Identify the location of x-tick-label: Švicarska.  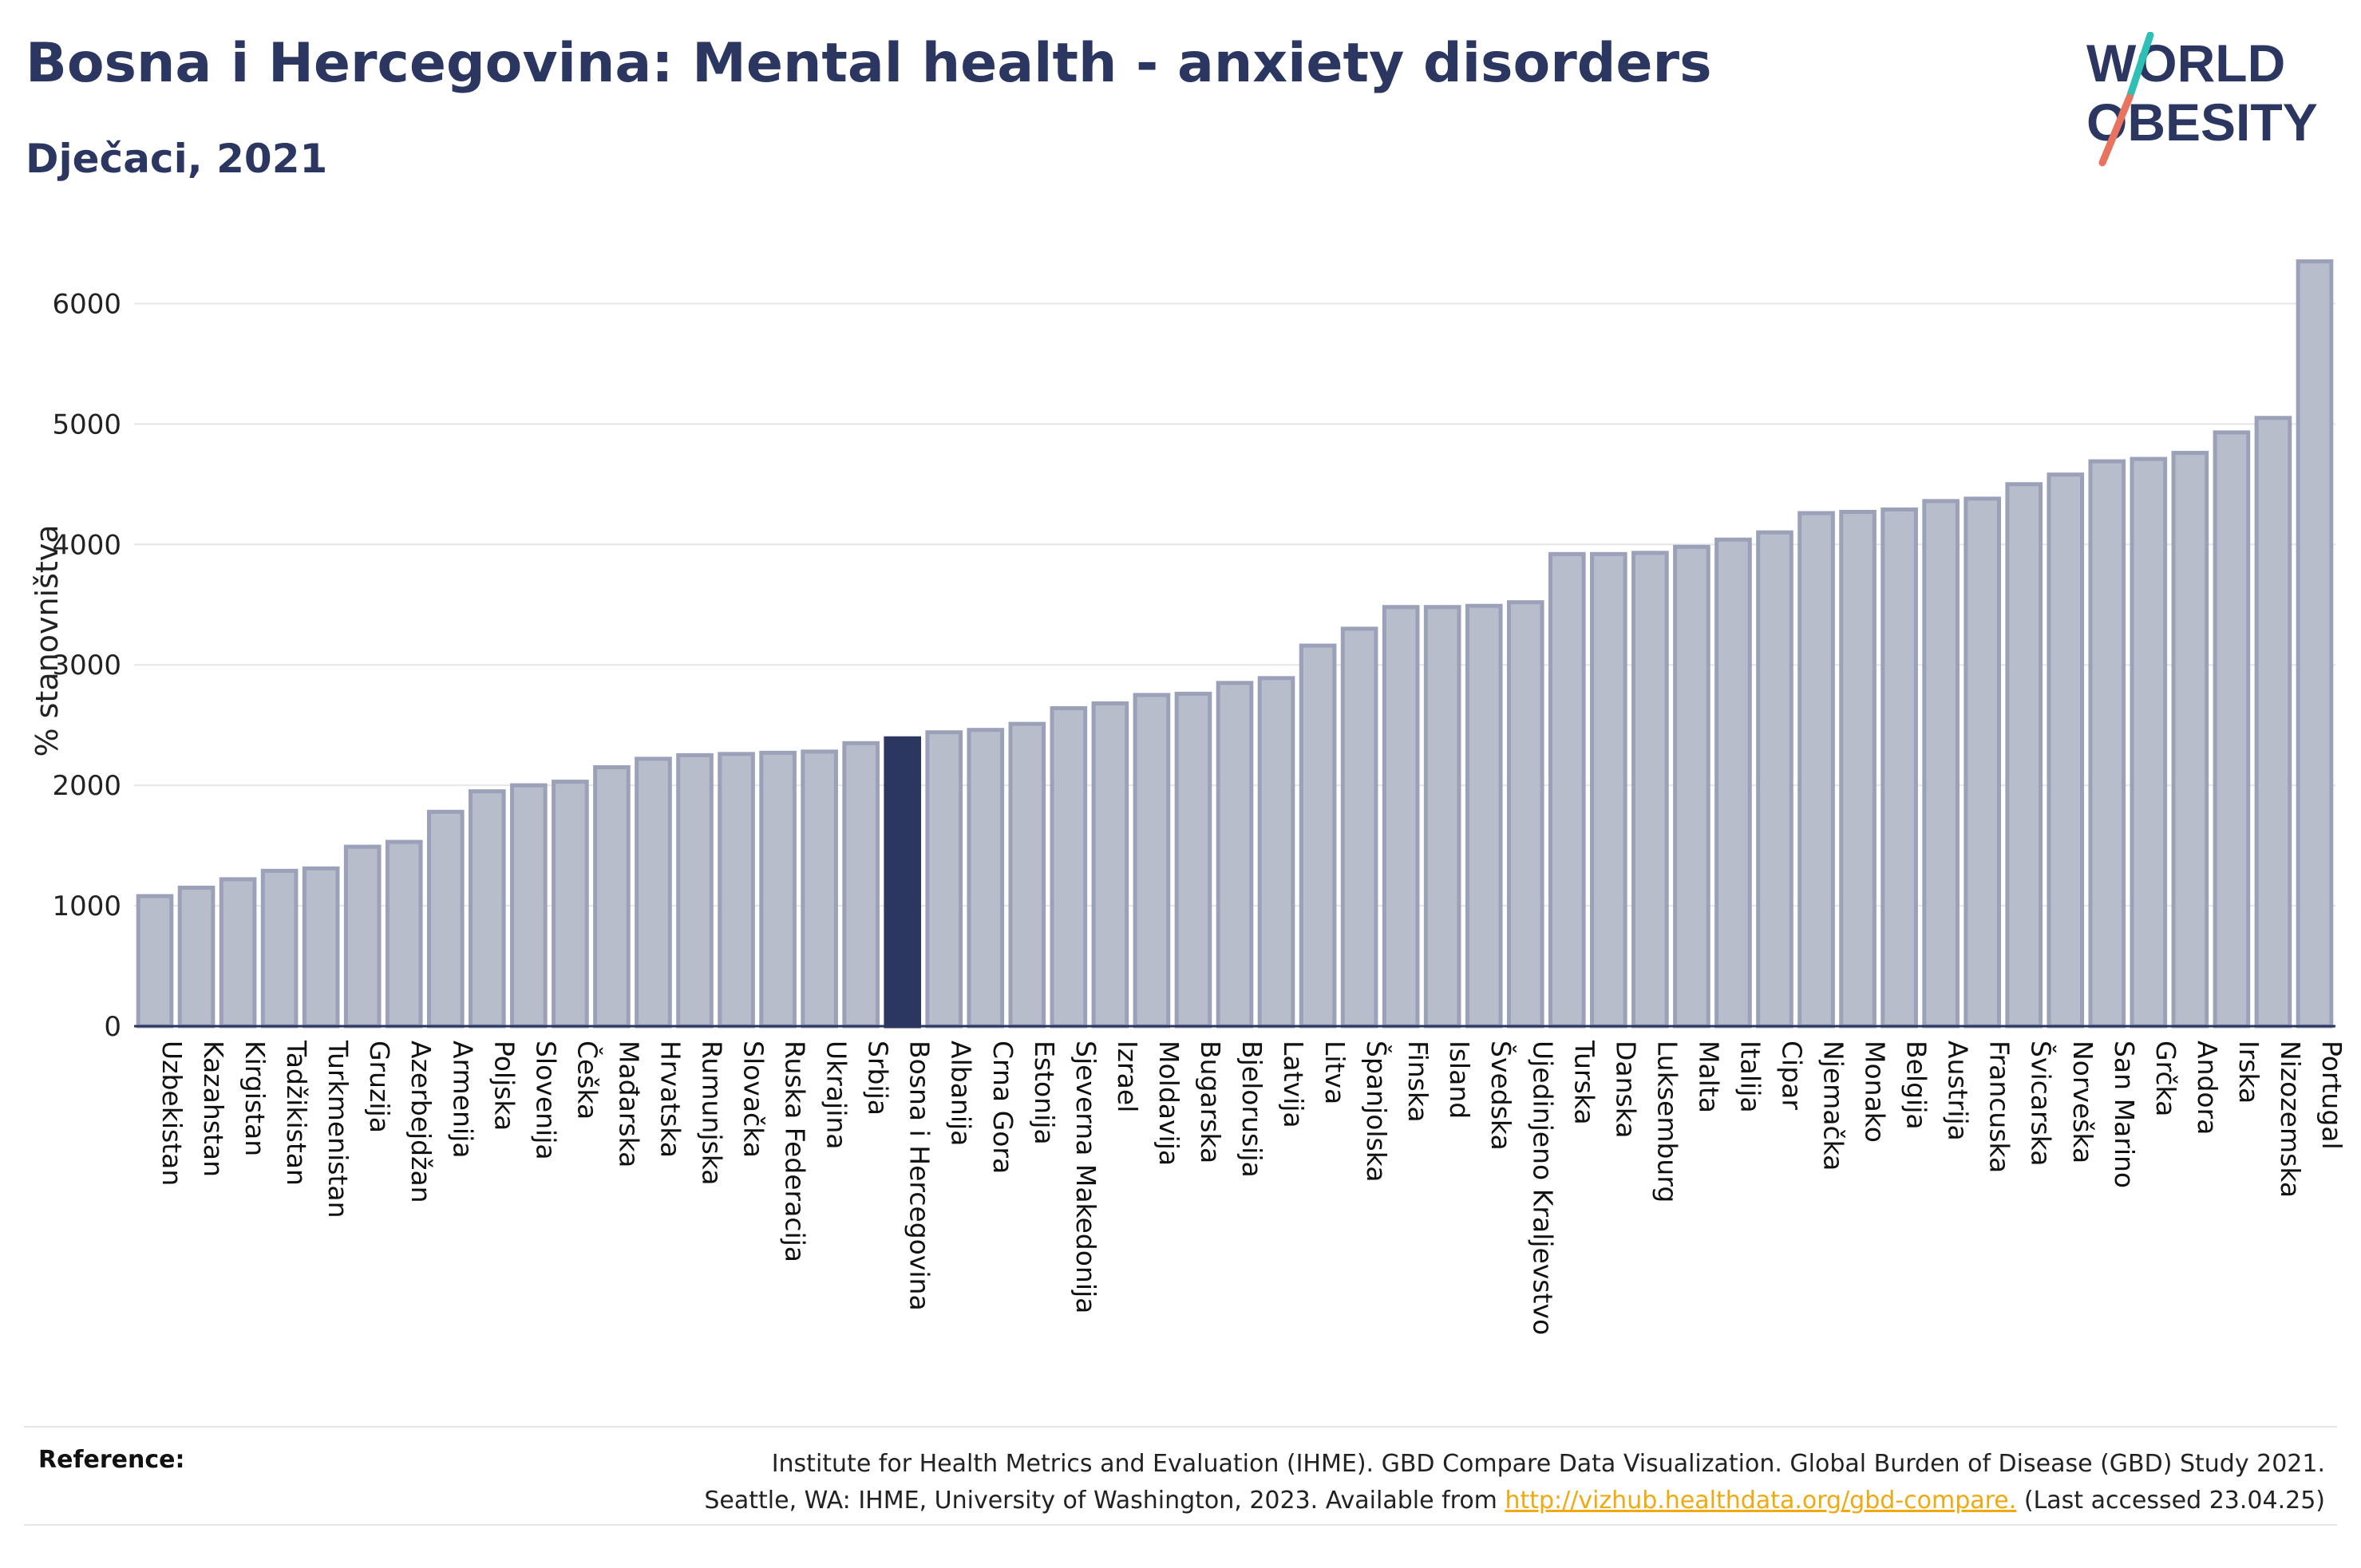
(2042, 1104).